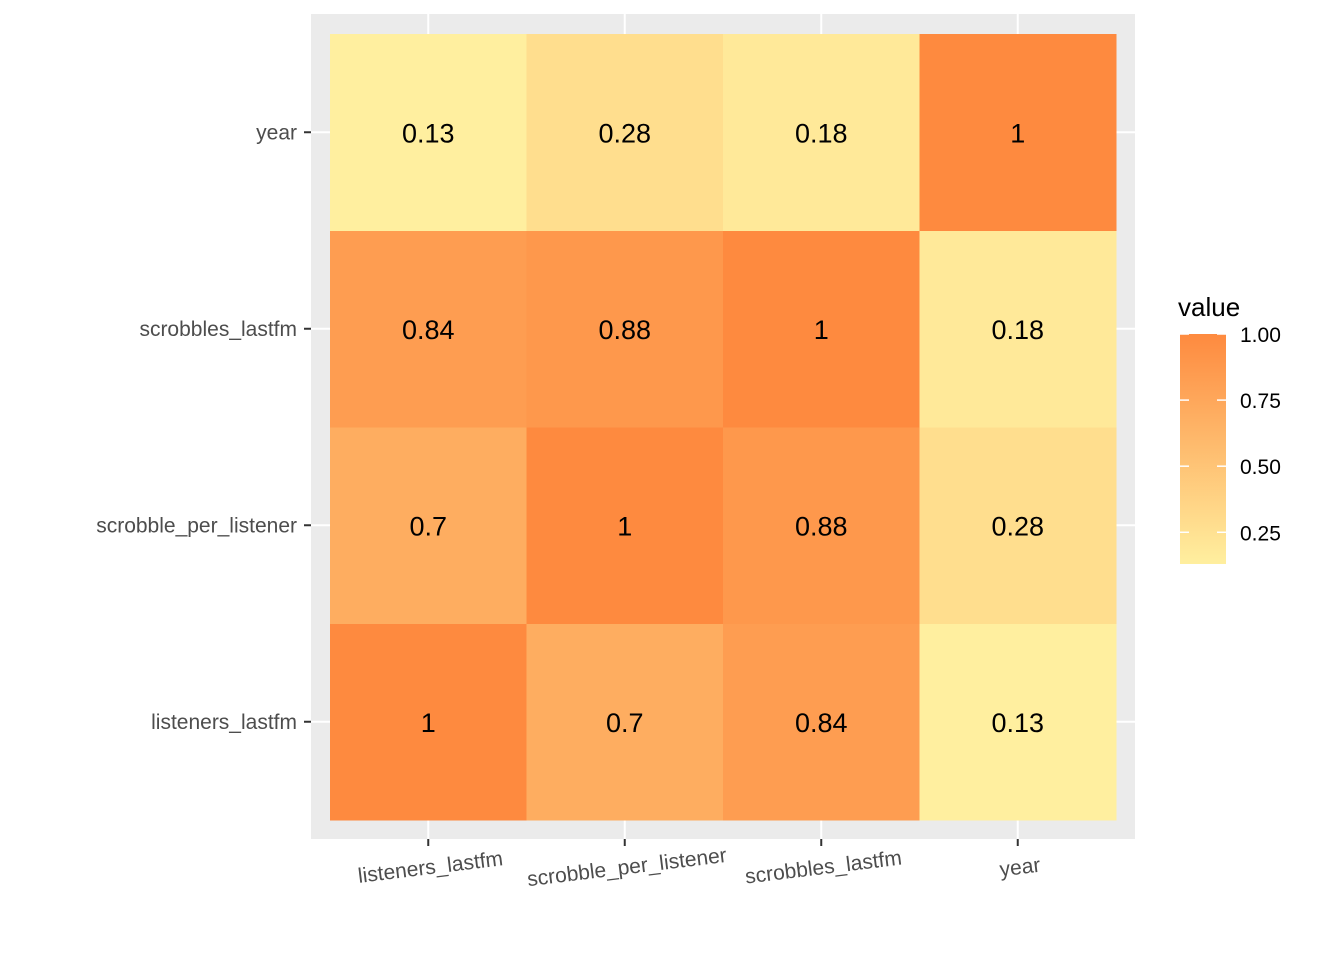 The height and width of the screenshot is (960, 1344). Describe the element at coordinates (1203, 449) in the screenshot. I see `legend-color-bar` at that location.